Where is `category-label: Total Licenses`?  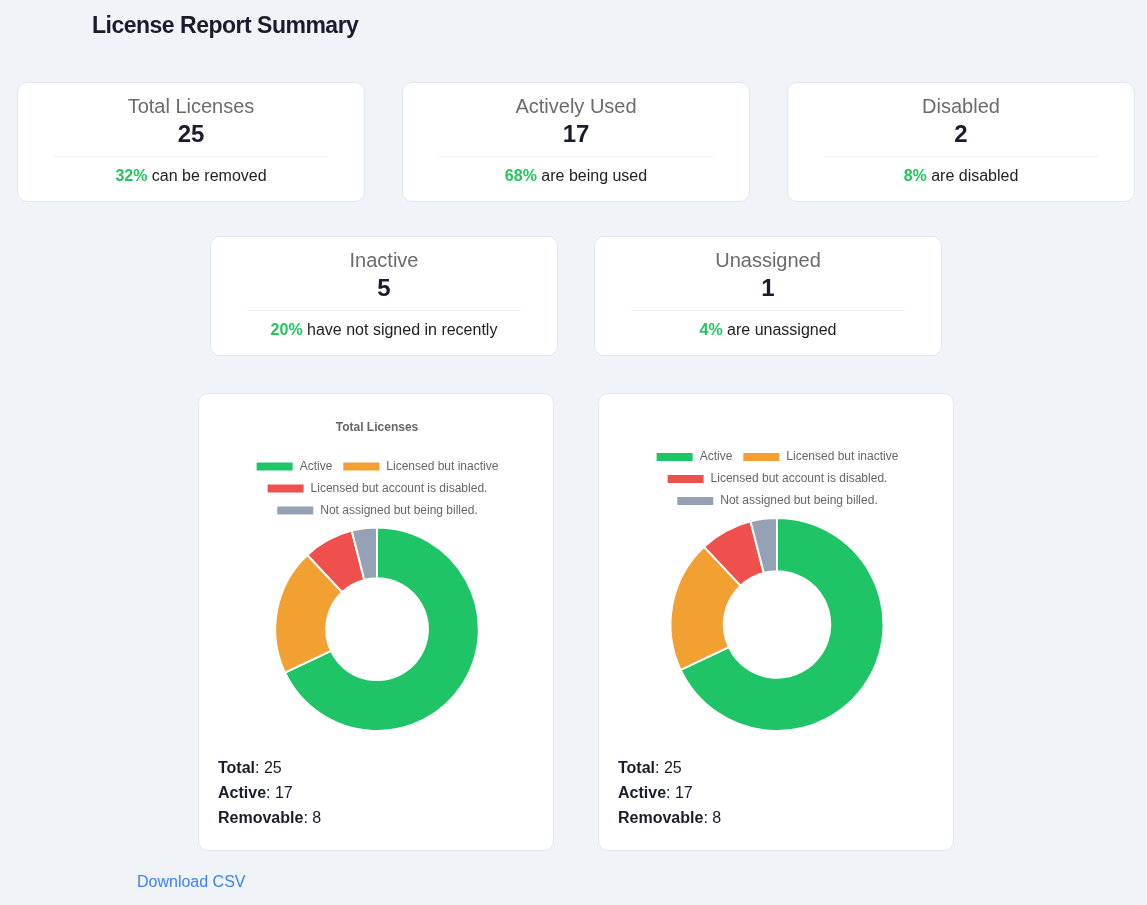 category-label: Total Licenses is located at coordinates (191, 106).